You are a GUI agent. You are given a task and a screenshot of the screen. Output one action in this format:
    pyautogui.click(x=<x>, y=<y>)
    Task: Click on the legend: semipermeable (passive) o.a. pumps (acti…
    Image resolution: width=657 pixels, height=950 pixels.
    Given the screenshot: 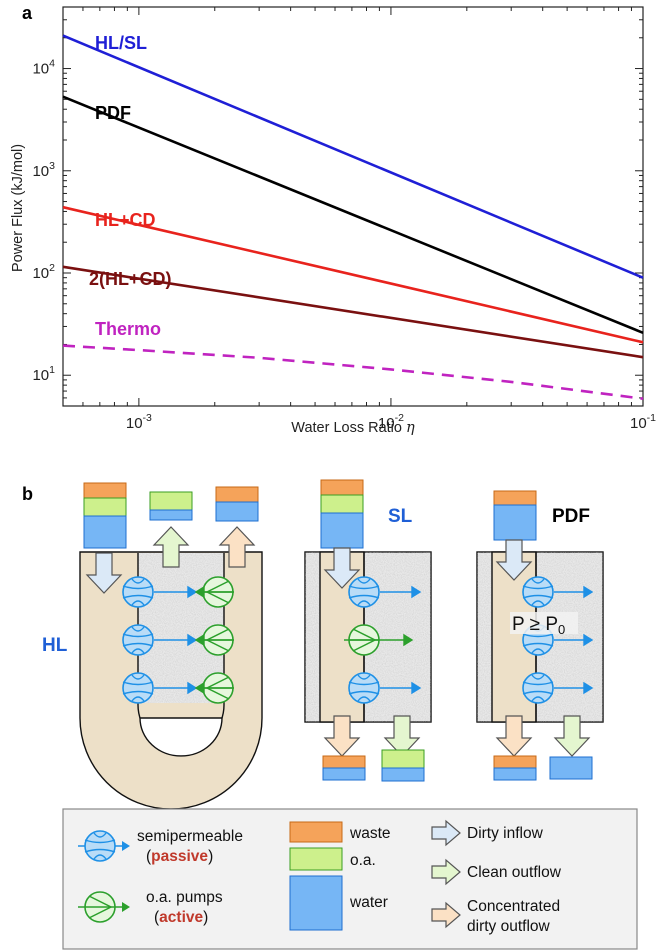 What is the action you would take?
    pyautogui.click(x=350, y=879)
    